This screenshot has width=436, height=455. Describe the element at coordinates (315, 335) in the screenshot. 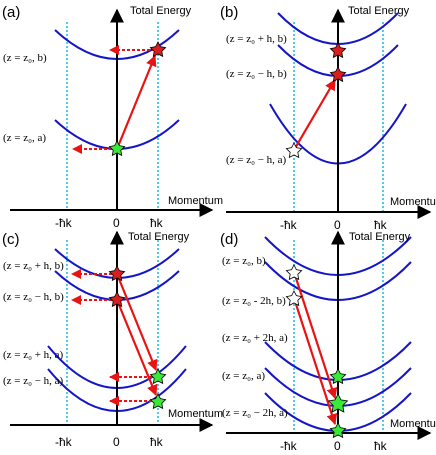

I see `panel-d-transition-arrow-upper` at that location.